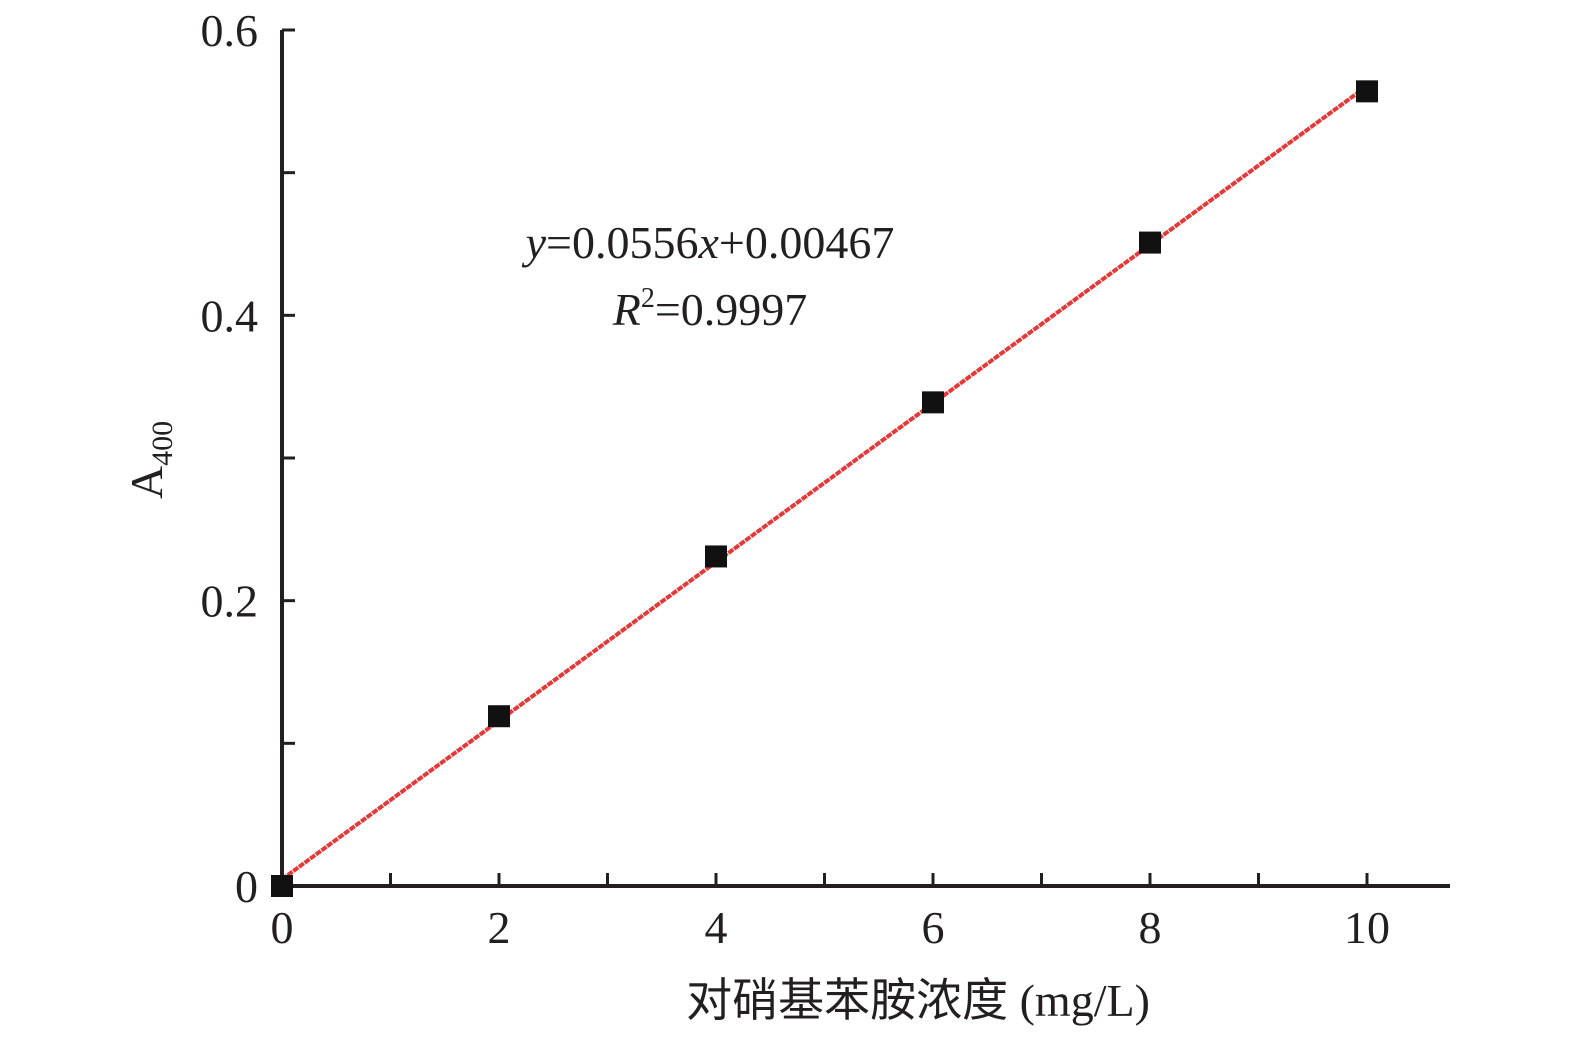 The height and width of the screenshot is (1038, 1575). What do you see at coordinates (534, 242) in the screenshot?
I see `eq-y-symbol: y` at bounding box center [534, 242].